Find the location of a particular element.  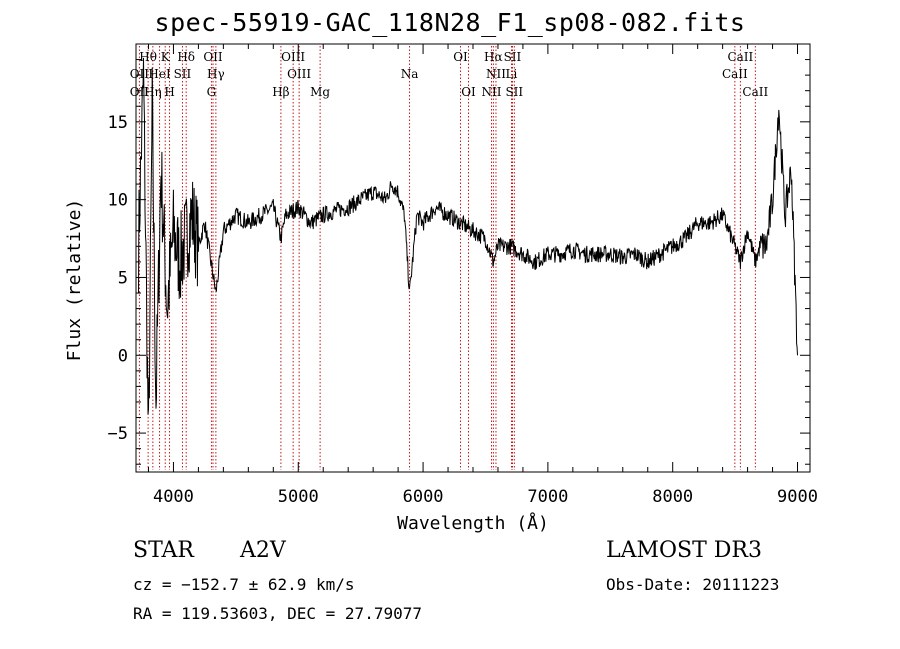

x-tick-label: 7000 is located at coordinates (547, 497).